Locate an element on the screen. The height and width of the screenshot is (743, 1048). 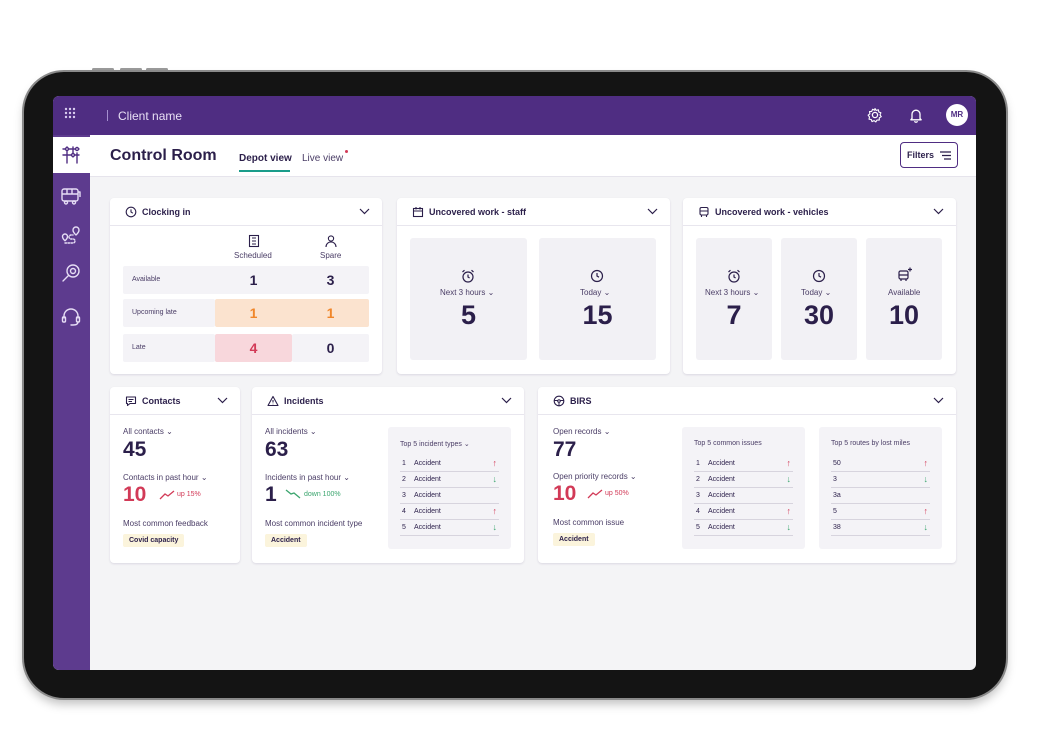
panel-title: Top 5 common issues is located at coordinates (728, 443).